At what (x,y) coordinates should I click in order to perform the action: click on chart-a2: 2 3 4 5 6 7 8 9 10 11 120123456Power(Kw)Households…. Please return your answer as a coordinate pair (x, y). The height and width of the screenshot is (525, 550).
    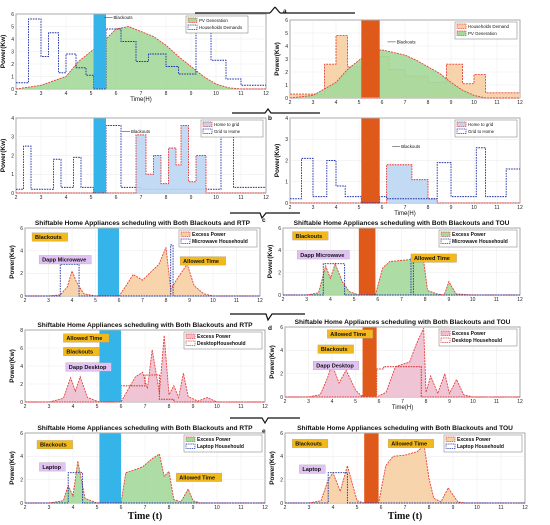
    Looking at the image, I should click on (398, 62).